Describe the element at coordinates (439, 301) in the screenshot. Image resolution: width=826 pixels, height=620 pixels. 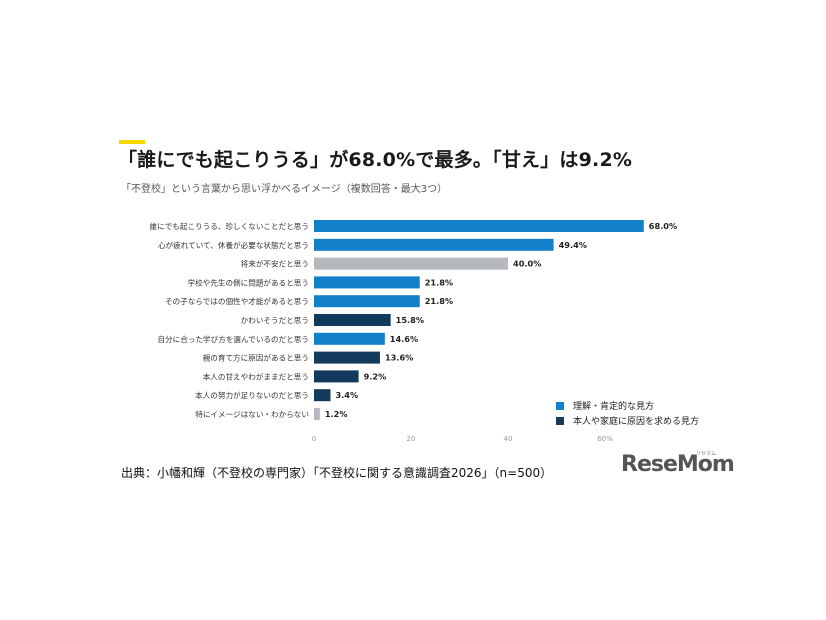
I see `value-label-4: 21.8%` at that location.